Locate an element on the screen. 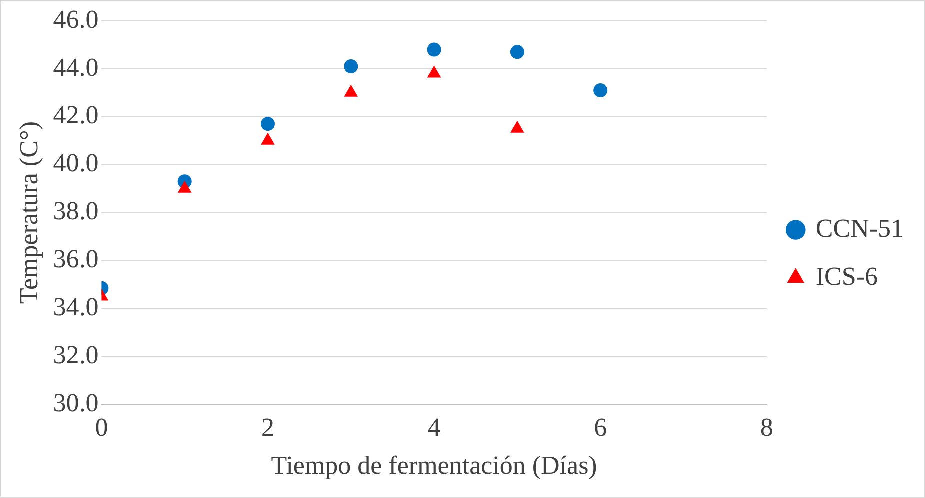 The height and width of the screenshot is (498, 925). x-axis-title: Tiempo de fermentación (Días) is located at coordinates (434, 465).